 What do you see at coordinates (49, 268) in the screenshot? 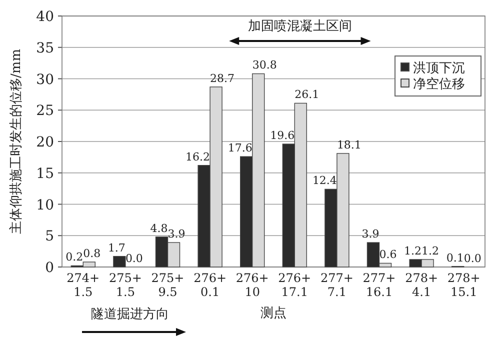
I see `y-tick-label: 0` at bounding box center [49, 268].